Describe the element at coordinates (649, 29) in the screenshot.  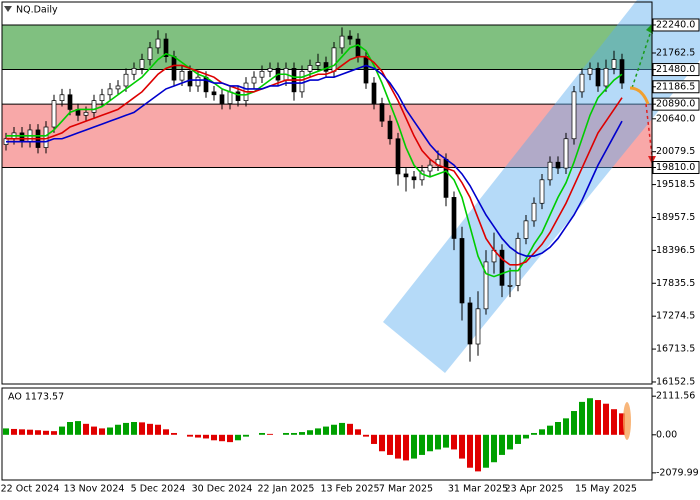
I see `arrow-head` at that location.